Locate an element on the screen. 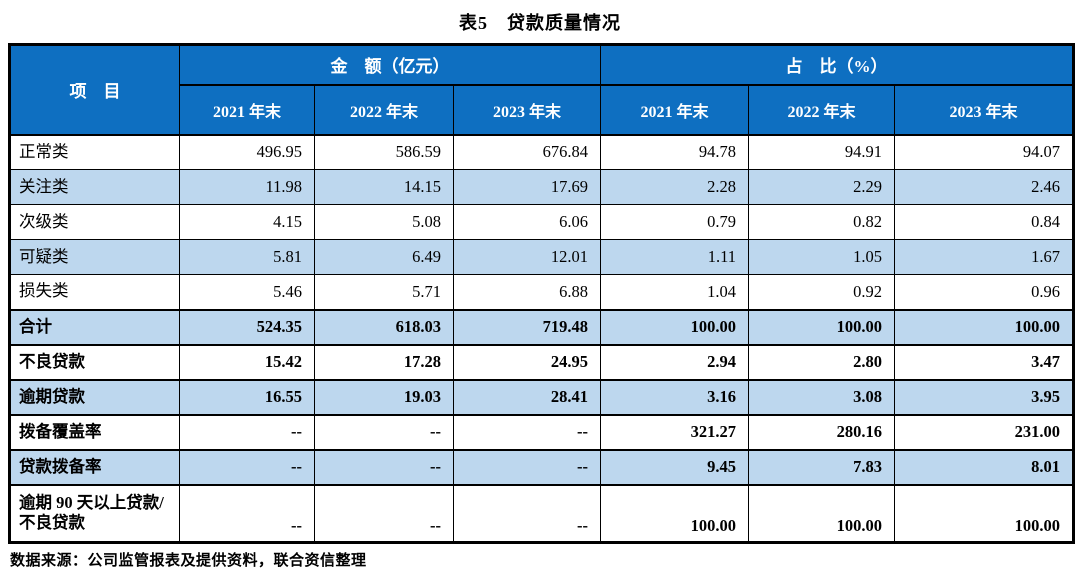 The image size is (1080, 582). table-title: 表5 贷款质量情况 is located at coordinates (540, 23).